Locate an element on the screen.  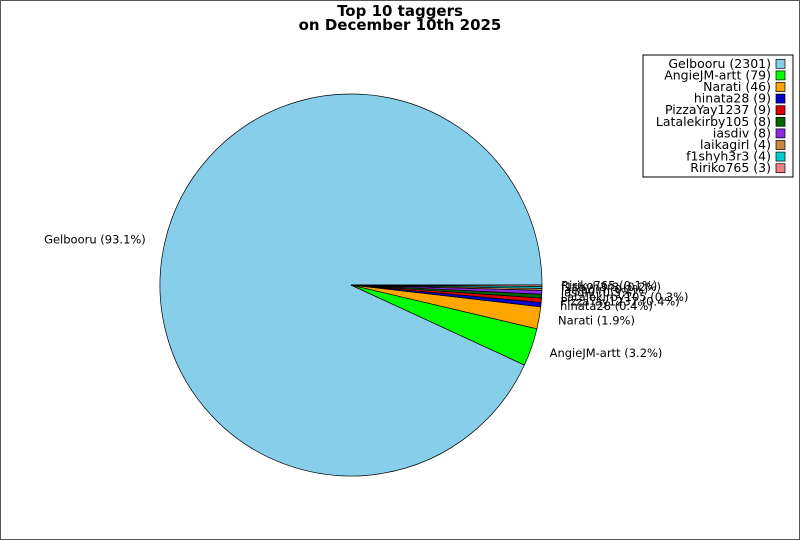
legend-swatch-f1shyh3r3 is located at coordinates (780, 156).